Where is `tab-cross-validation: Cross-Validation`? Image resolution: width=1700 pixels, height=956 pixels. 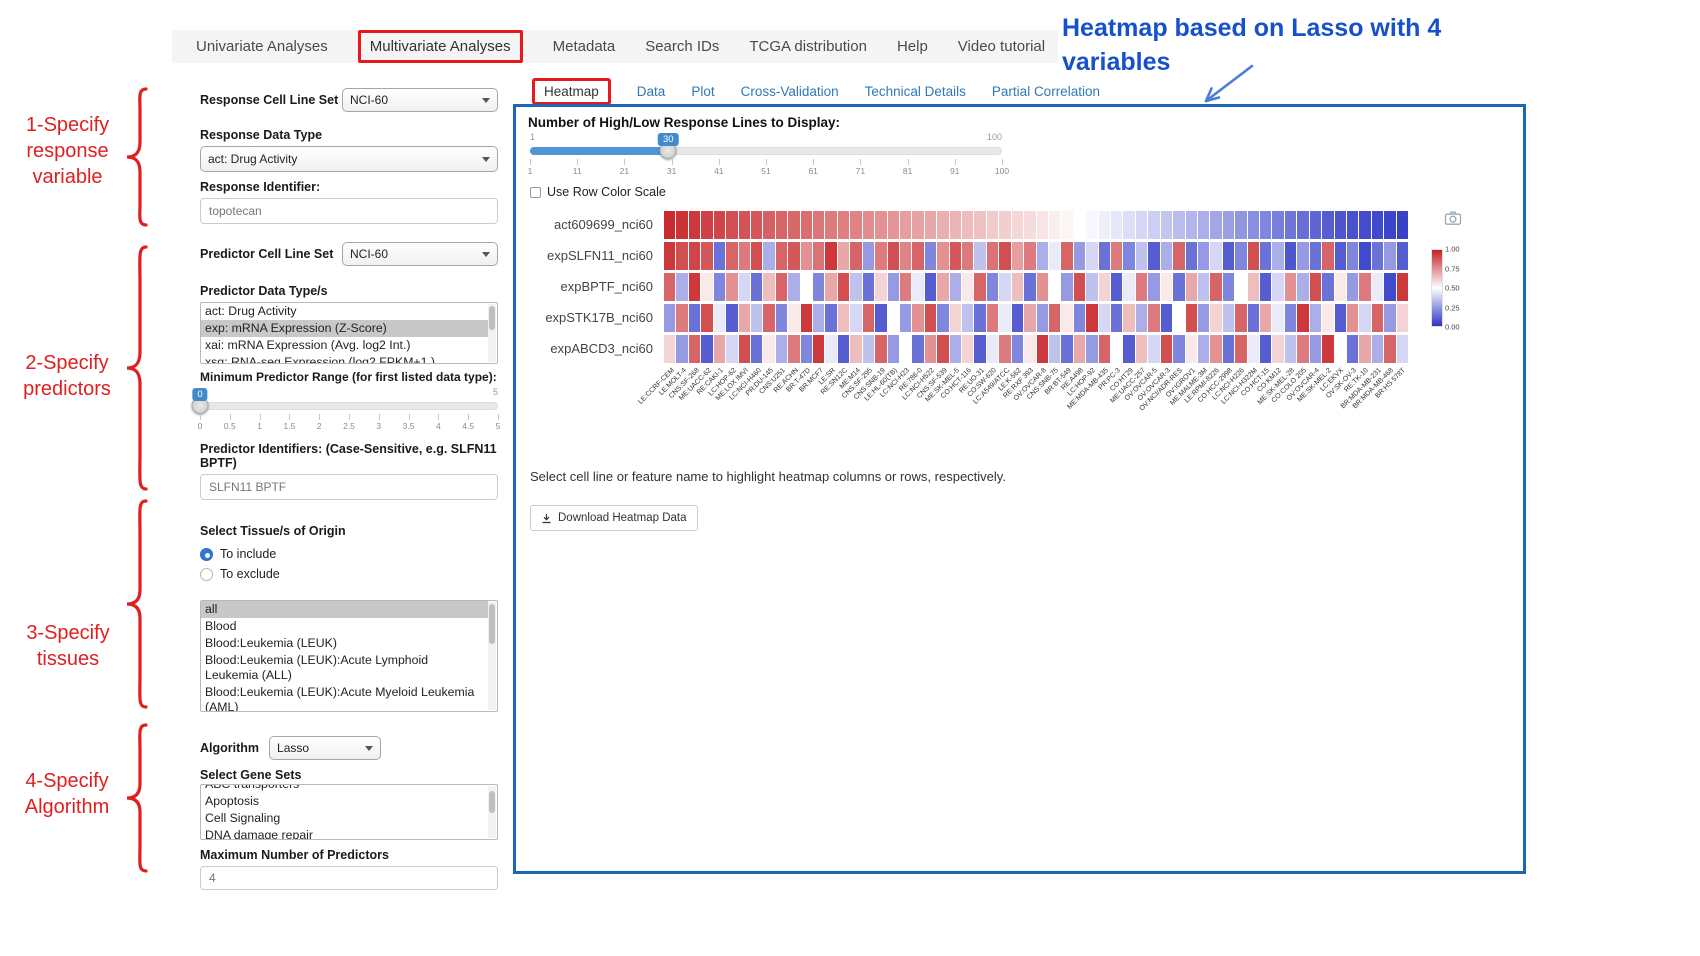
tab-cross-validation: Cross-Validation is located at coordinates (789, 91).